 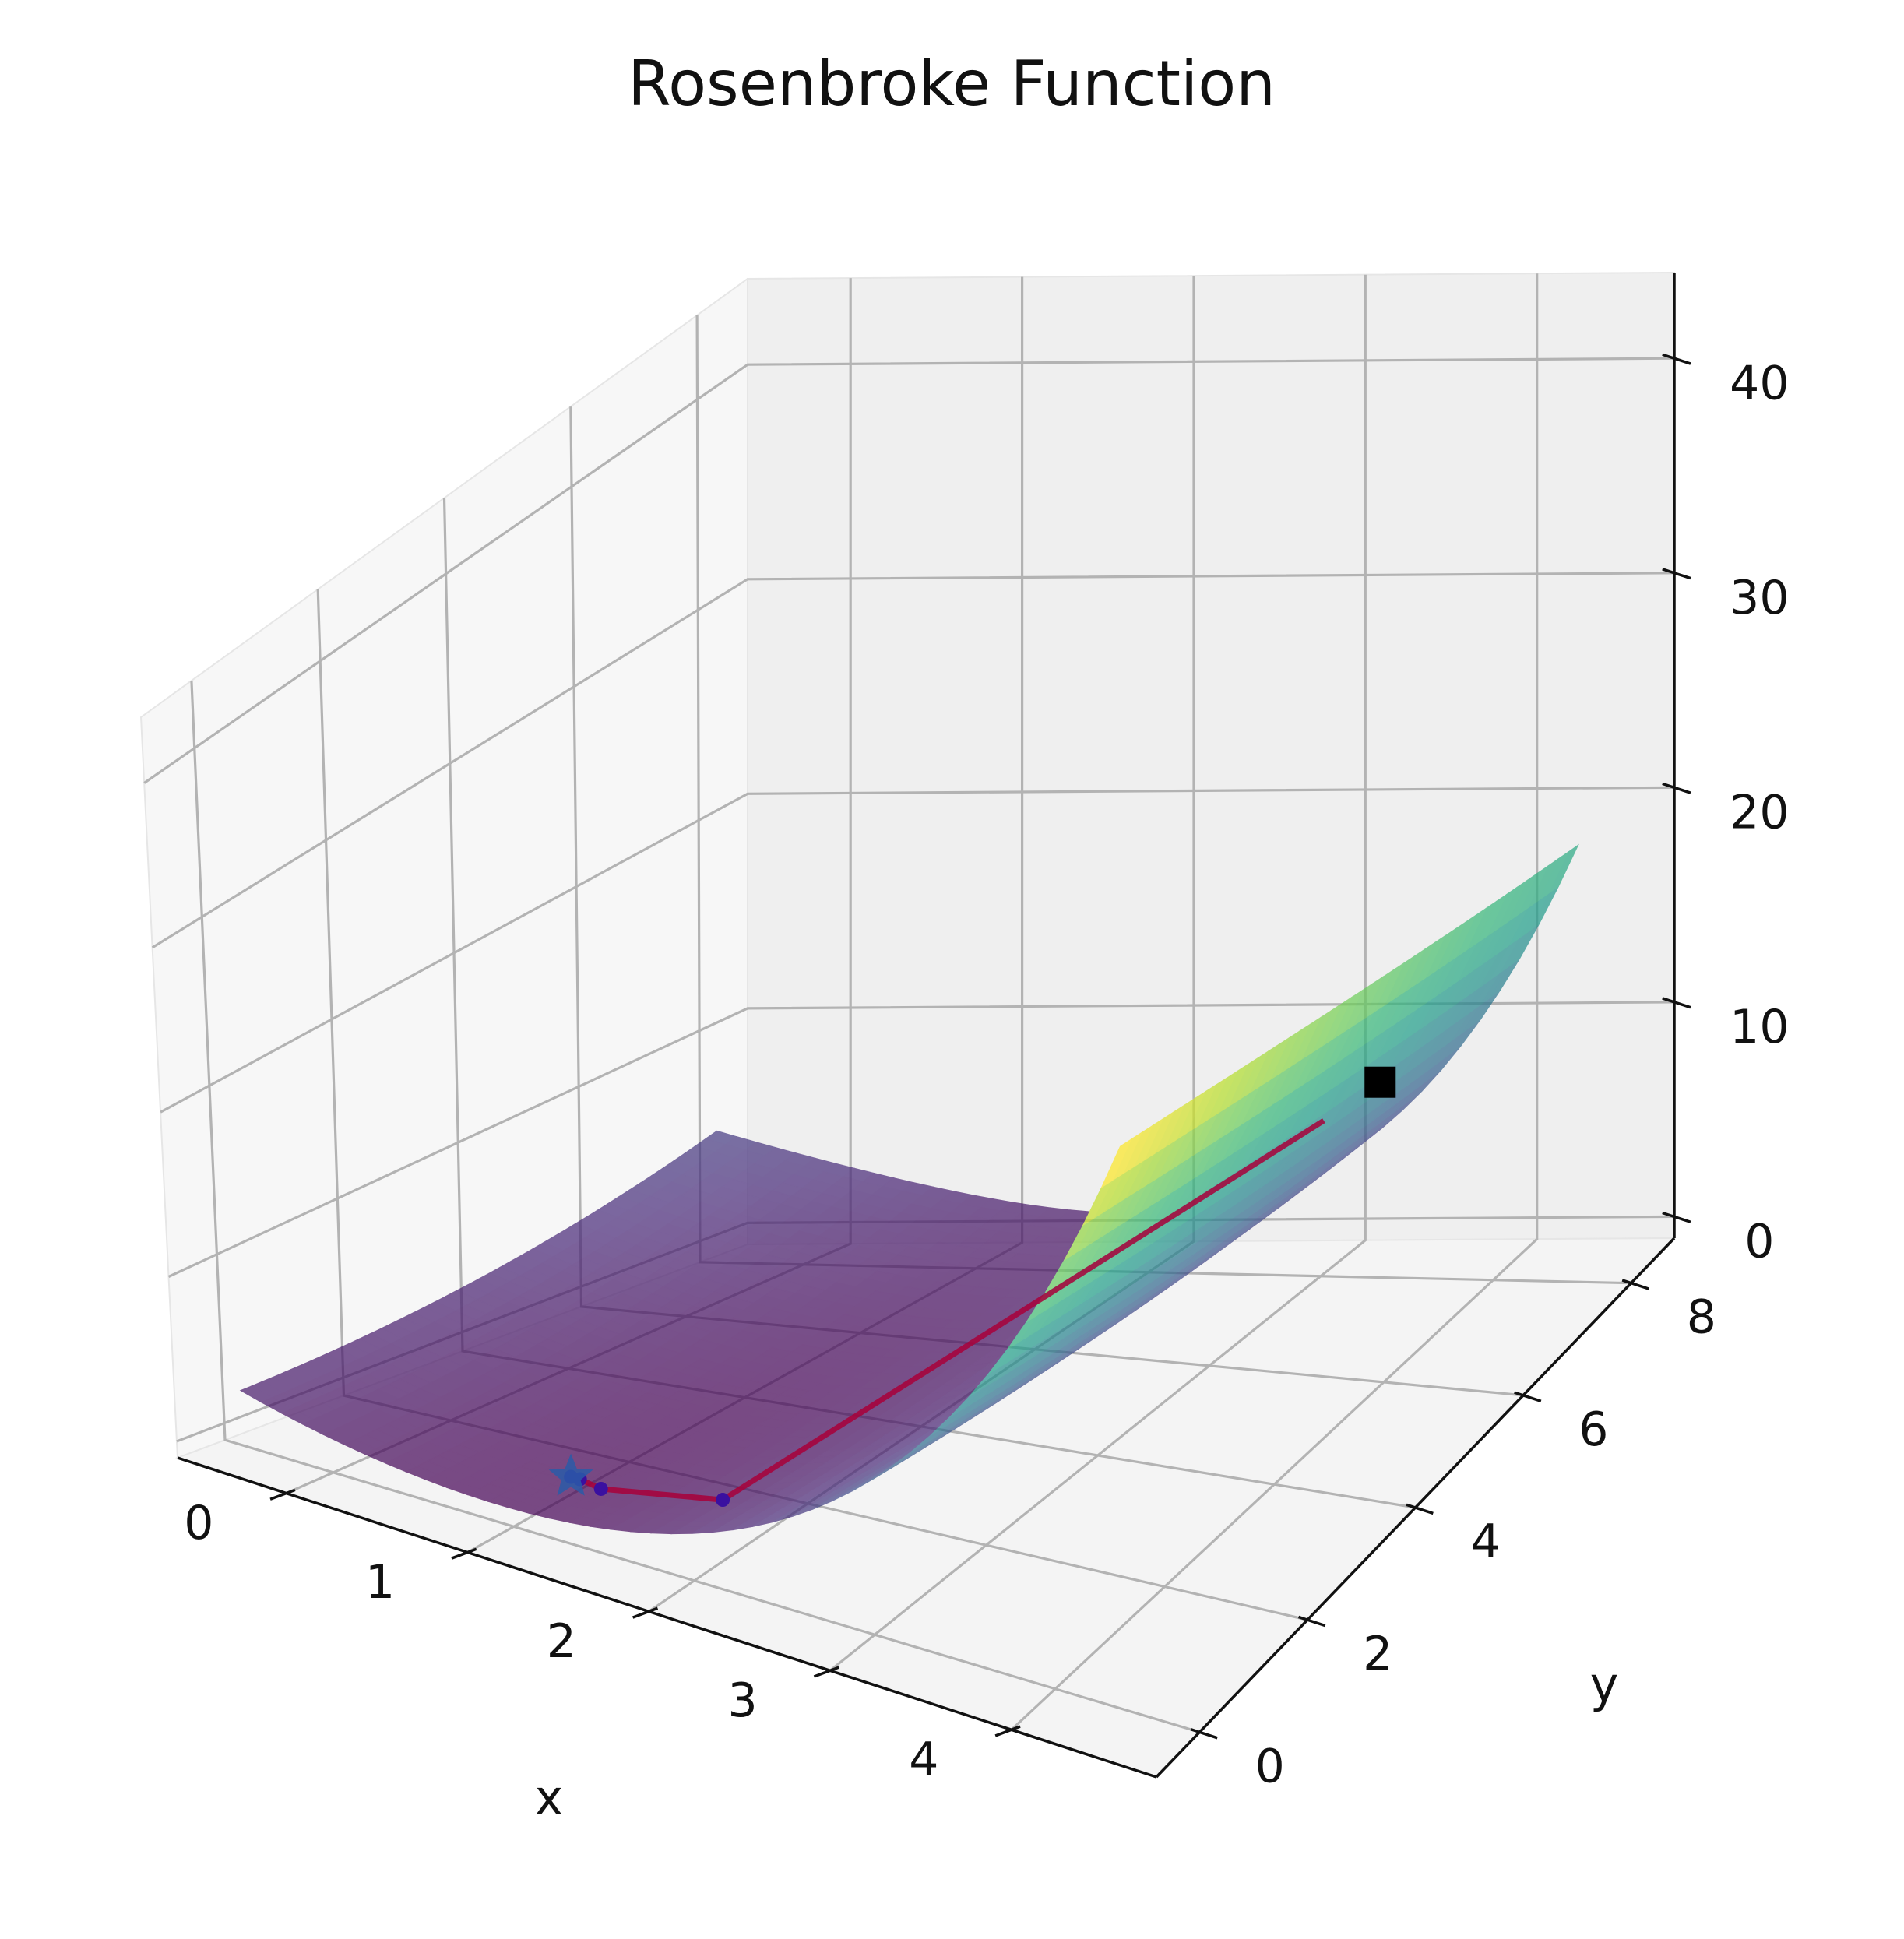 I want to click on y-tick-label: 2, so click(x=1378, y=1654).